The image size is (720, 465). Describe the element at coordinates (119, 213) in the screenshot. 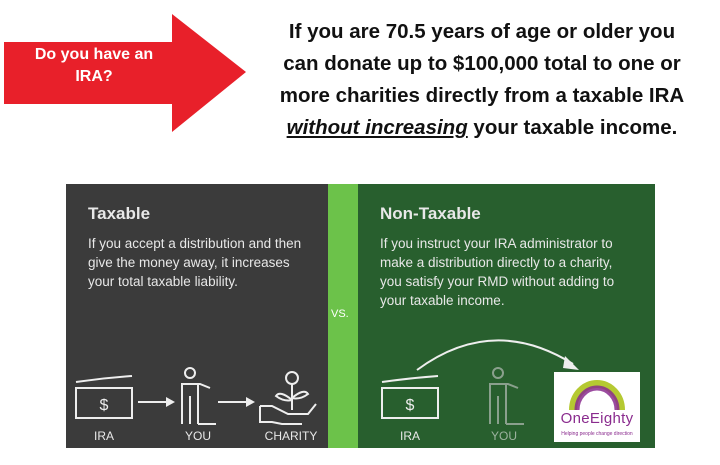

I see `taxable-title: Taxable` at that location.